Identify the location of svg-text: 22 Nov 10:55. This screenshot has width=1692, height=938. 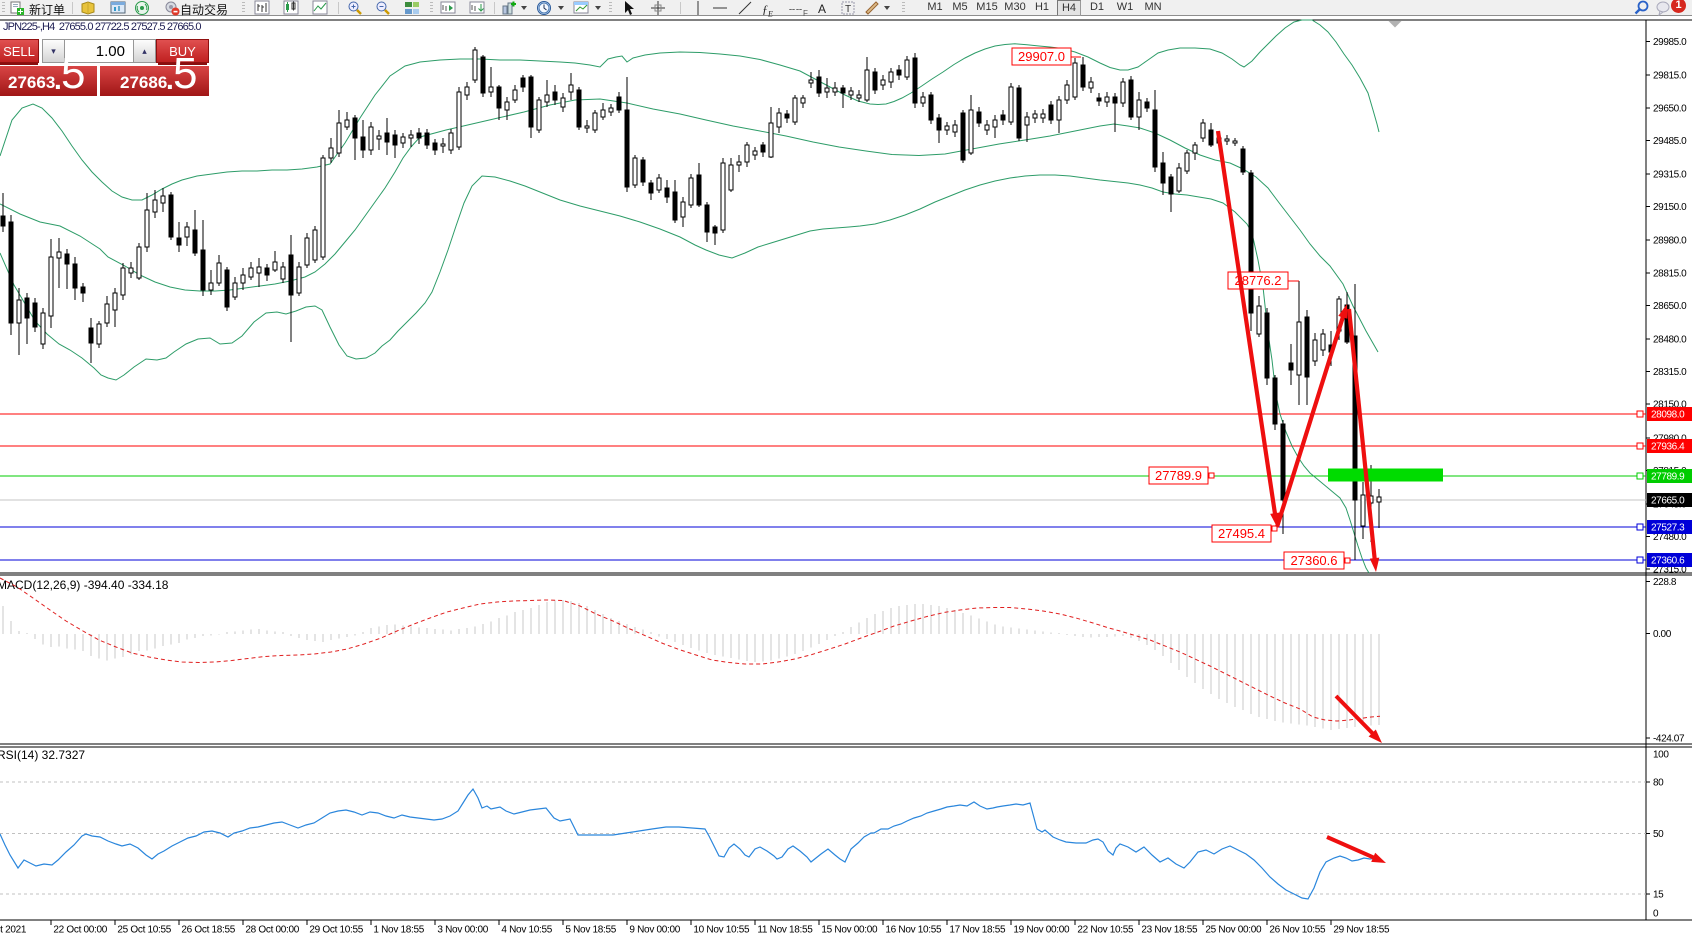
(1105, 930).